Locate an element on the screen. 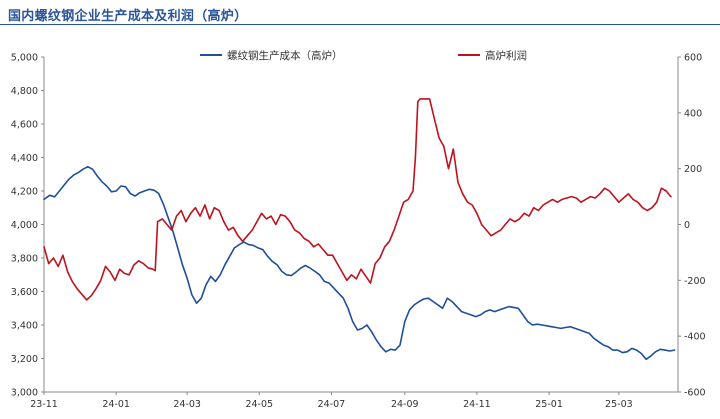 The width and height of the screenshot is (720, 419). left-y-tick-label: 3,600 is located at coordinates (24, 292).